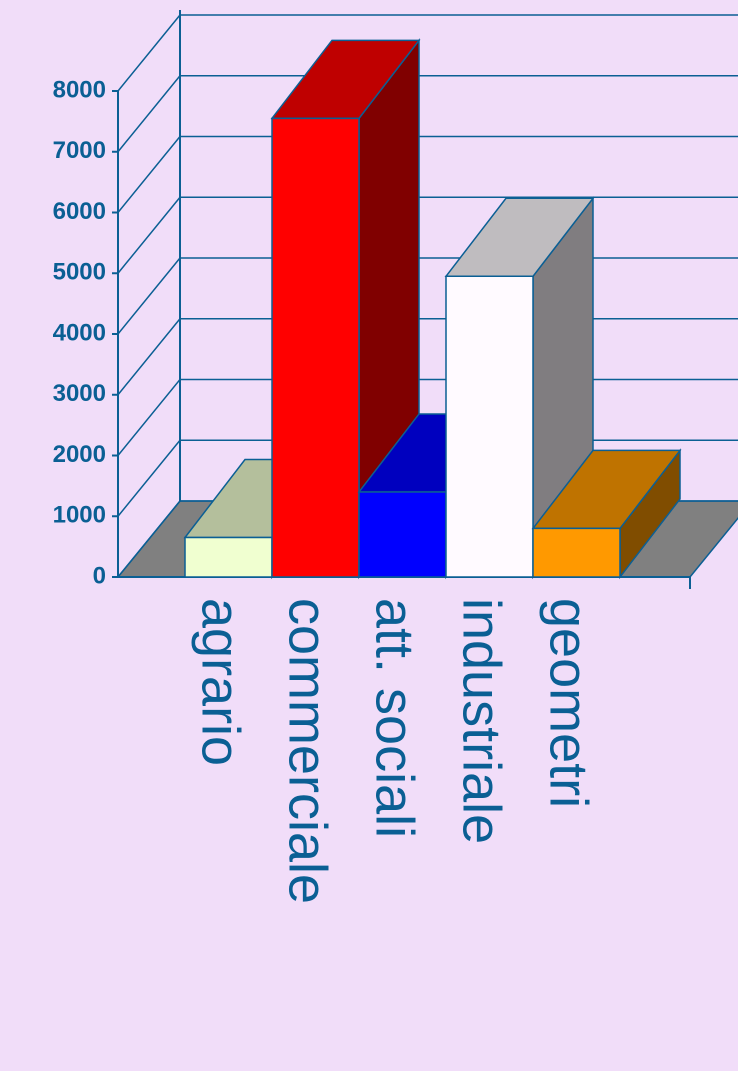 The width and height of the screenshot is (738, 1071). Describe the element at coordinates (79, 515) in the screenshot. I see `y-tick-label: 1000` at that location.